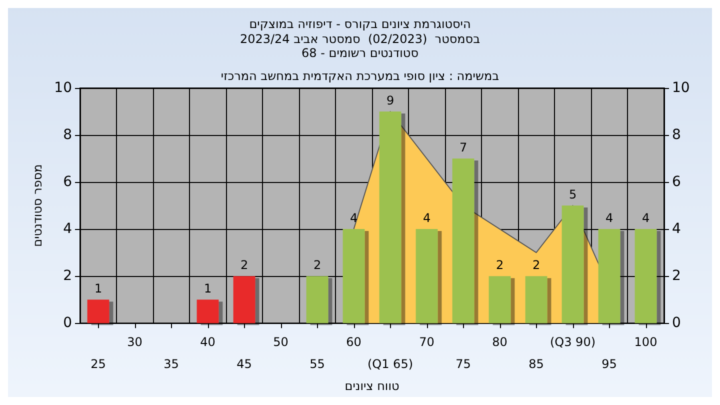 The image size is (720, 405). I want to click on data-label: 7, so click(463, 147).